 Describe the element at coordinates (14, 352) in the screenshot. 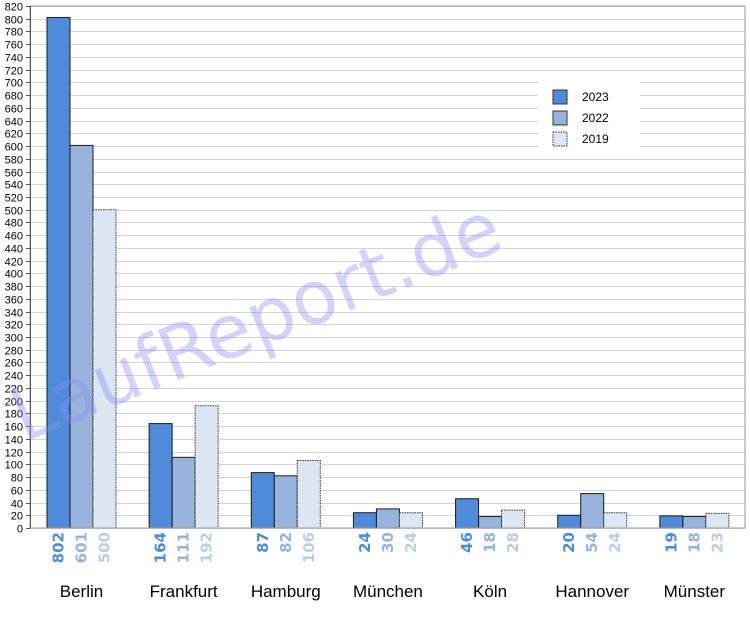

I see `y-tick-label: 280` at that location.